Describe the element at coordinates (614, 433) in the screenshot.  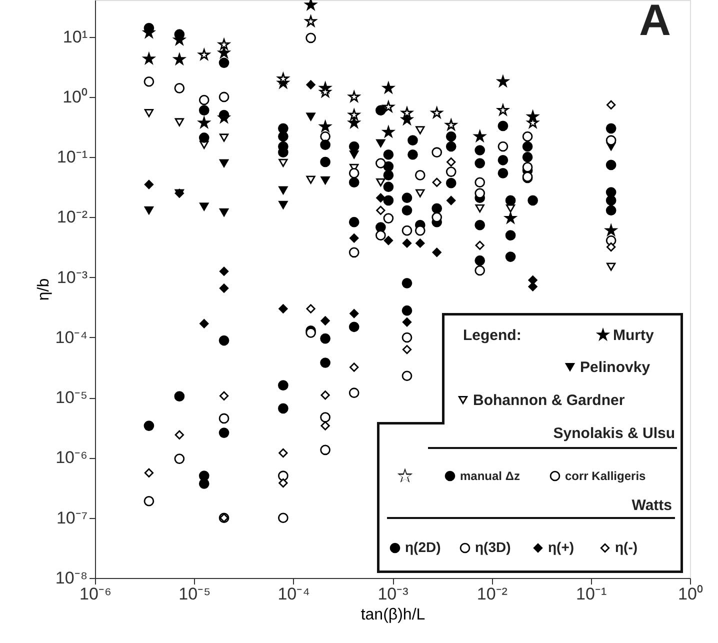
I see `annotation: Synolakis & Ulsu` at that location.